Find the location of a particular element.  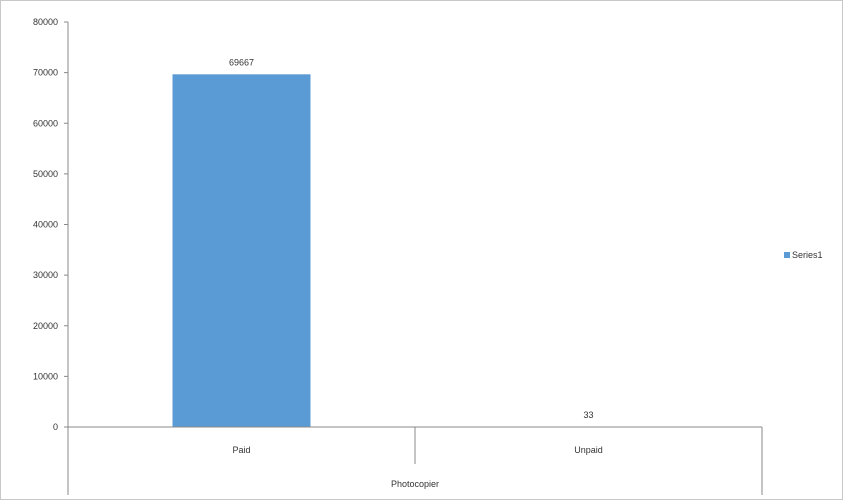

legend: Series1 is located at coordinates (803, 255).